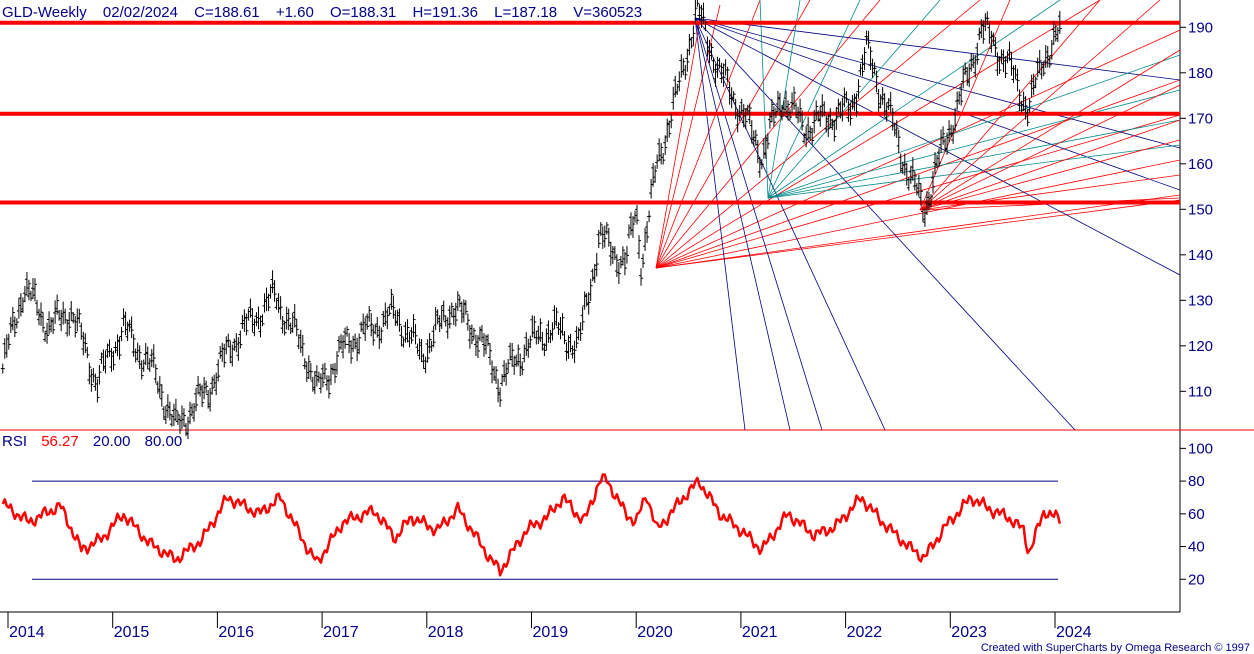 The width and height of the screenshot is (1254, 654). What do you see at coordinates (1200, 391) in the screenshot?
I see `price-tick-label: 110` at bounding box center [1200, 391].